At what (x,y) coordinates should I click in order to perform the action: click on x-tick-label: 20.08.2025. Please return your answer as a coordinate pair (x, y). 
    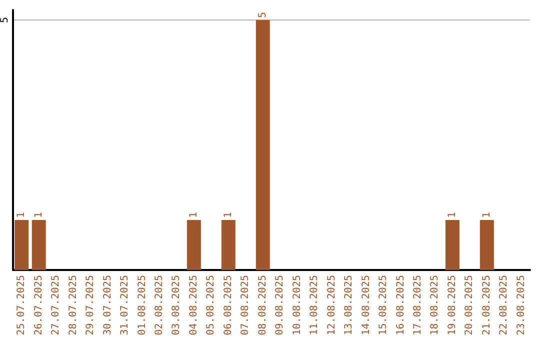
    Looking at the image, I should click on (470, 305).